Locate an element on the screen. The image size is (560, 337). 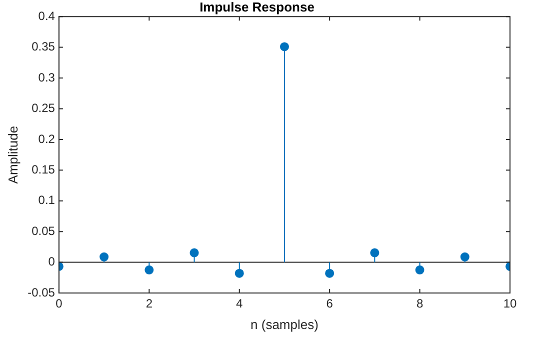
y-tick-label: 0.05 is located at coordinates (44, 231).